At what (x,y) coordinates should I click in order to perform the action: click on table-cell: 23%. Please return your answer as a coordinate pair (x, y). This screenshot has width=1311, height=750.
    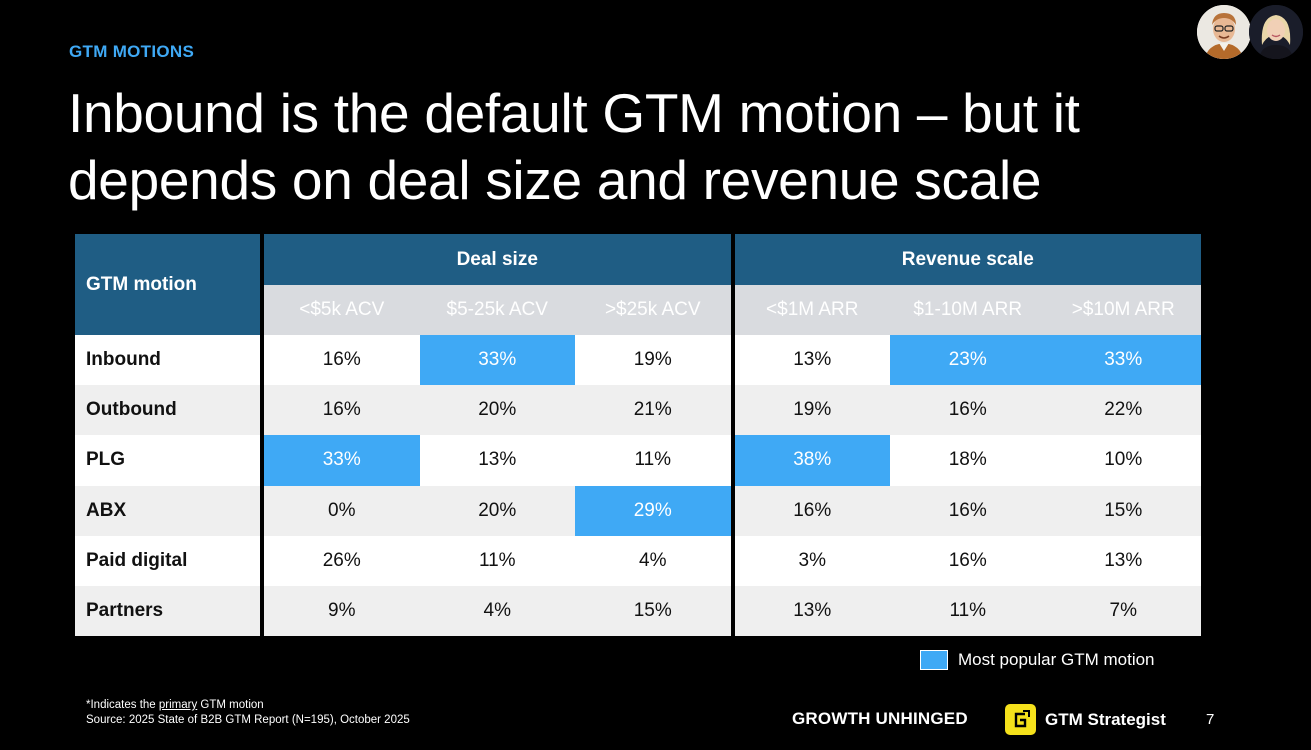
    Looking at the image, I should click on (968, 360).